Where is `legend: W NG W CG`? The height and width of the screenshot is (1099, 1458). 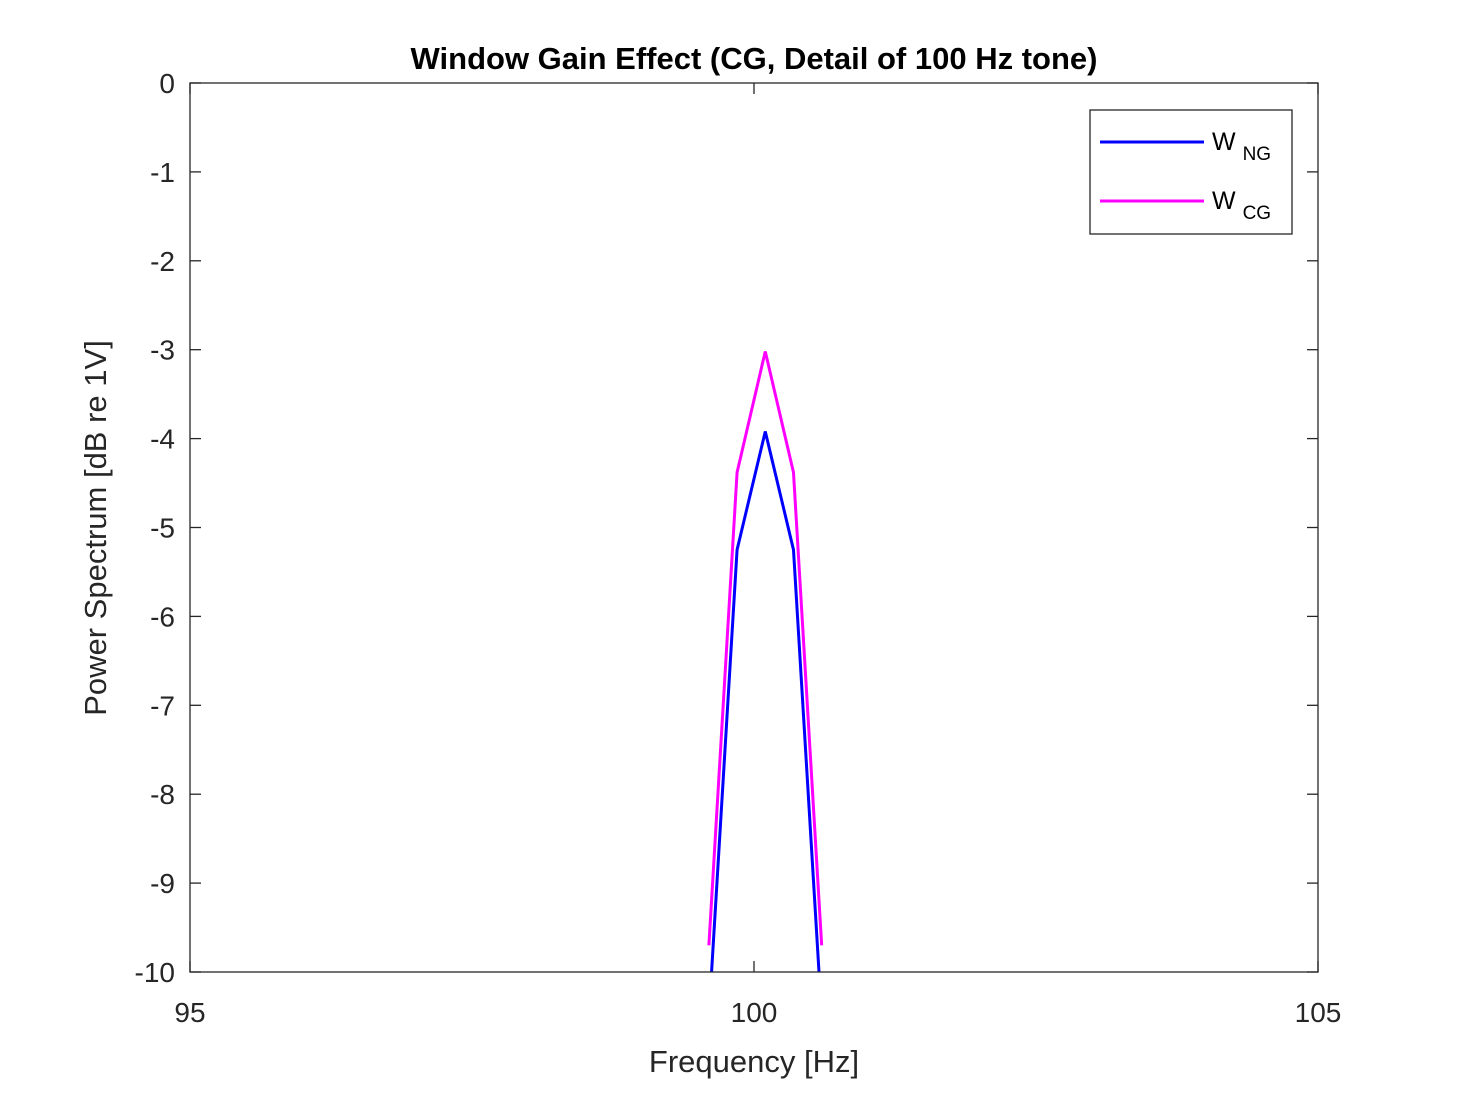
legend: W NG W CG is located at coordinates (1191, 172).